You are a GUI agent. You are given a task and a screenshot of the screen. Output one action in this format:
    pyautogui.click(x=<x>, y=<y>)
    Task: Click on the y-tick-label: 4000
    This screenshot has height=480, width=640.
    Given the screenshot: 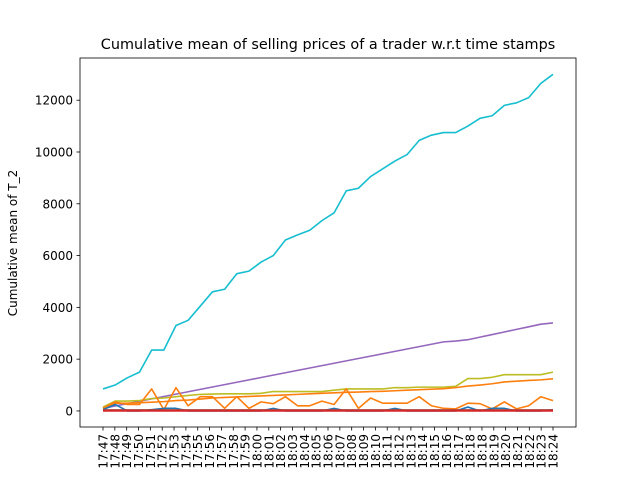 What is the action you would take?
    pyautogui.click(x=57, y=308)
    